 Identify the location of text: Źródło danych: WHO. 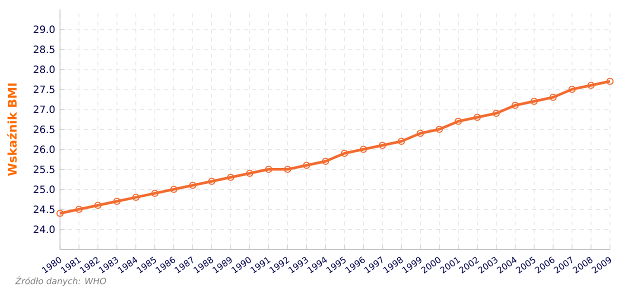
(60, 281).